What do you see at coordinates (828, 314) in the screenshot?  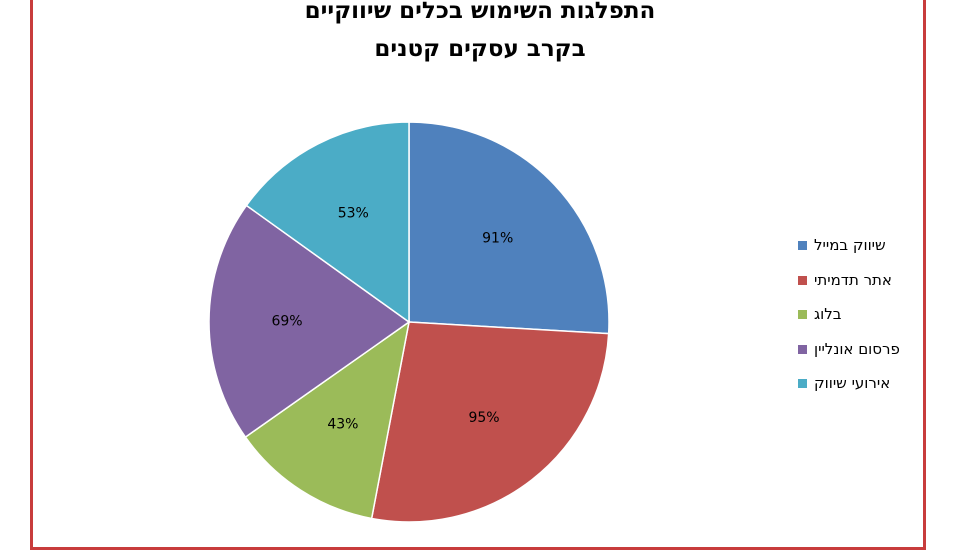 I see `legend-label: בלוג` at bounding box center [828, 314].